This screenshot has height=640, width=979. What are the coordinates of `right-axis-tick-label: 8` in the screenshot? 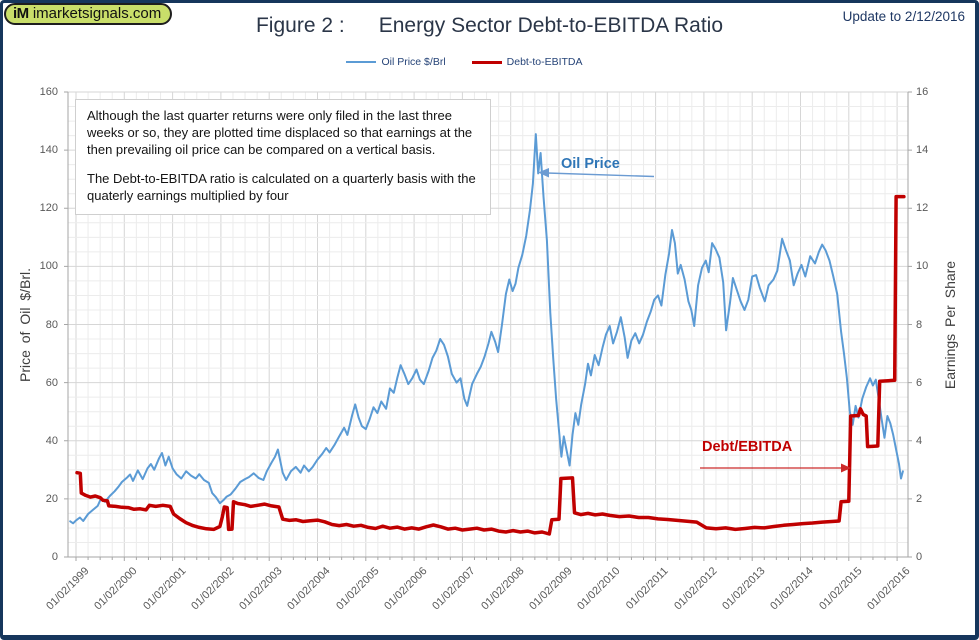 It's located at (919, 324).